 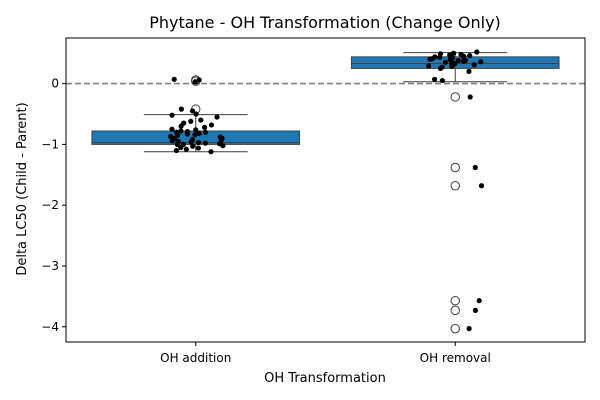 What do you see at coordinates (50, 327) in the screenshot?
I see `y-tick-label: −4` at bounding box center [50, 327].